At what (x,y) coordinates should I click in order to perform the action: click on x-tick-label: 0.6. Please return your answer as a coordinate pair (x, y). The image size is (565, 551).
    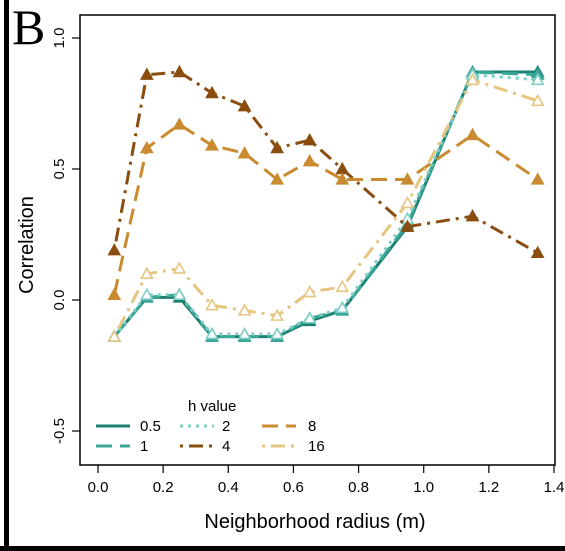
    Looking at the image, I should click on (293, 487).